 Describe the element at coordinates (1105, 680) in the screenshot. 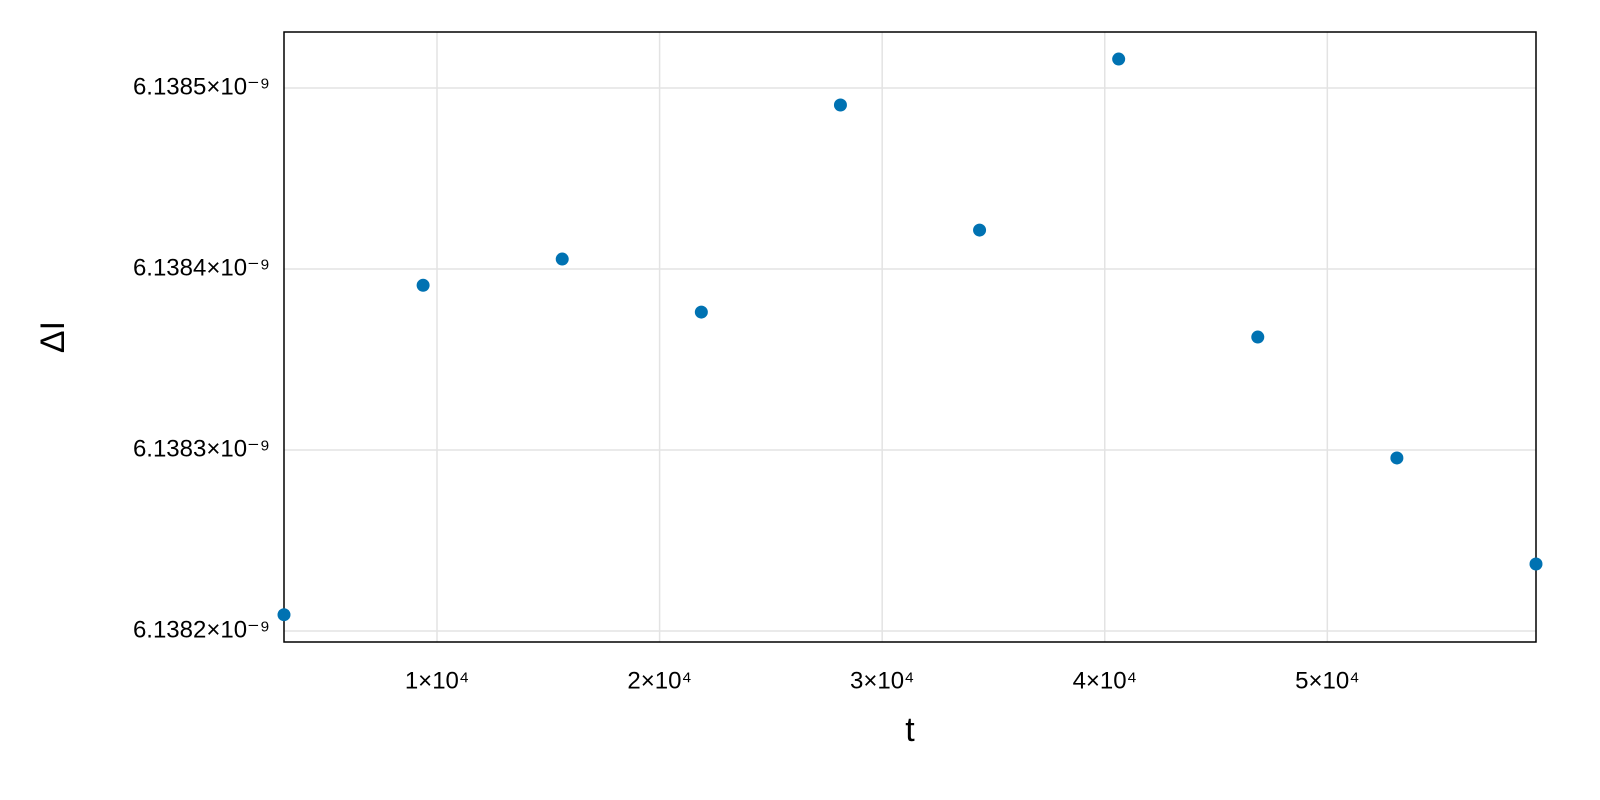

I see `x-tick-label: 4×10⁴` at that location.